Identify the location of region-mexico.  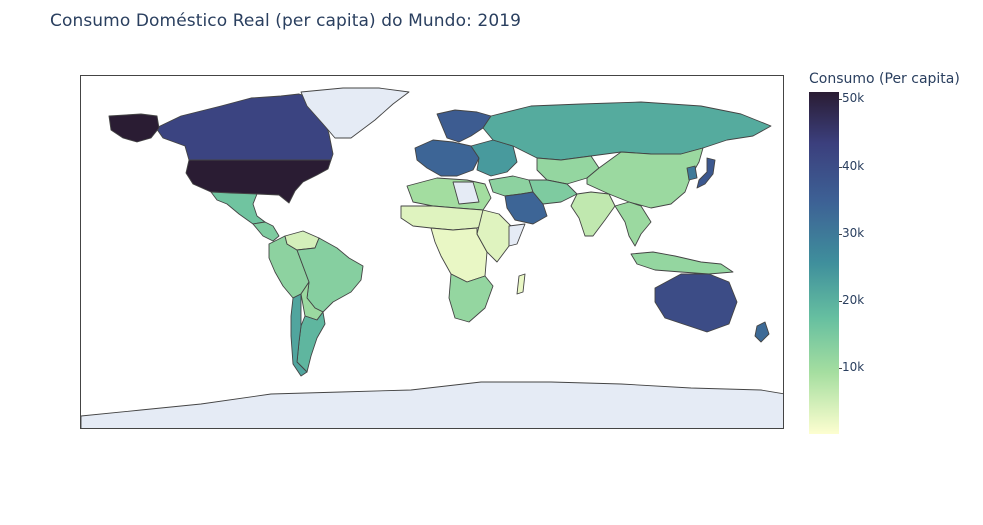
(238, 208).